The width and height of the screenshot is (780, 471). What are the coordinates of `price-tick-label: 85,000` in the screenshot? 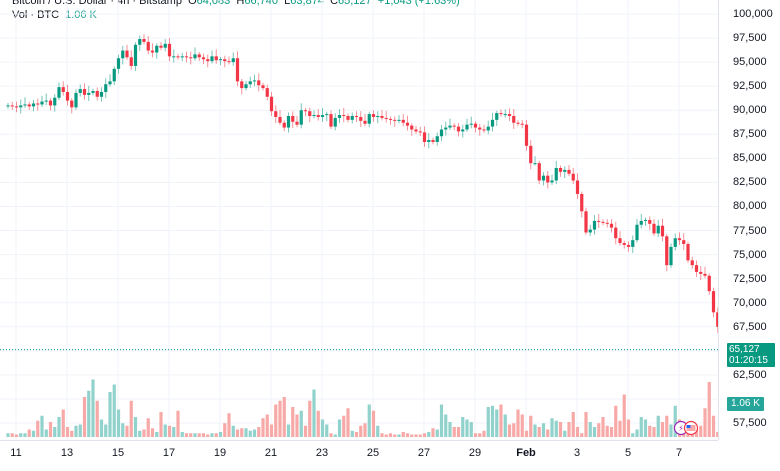 It's located at (750, 158).